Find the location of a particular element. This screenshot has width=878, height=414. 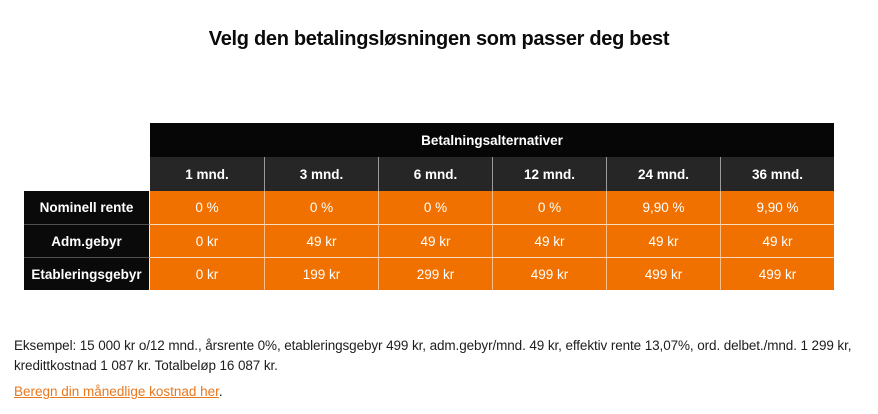

column-header-1mnd: 1 mnd. is located at coordinates (207, 174).